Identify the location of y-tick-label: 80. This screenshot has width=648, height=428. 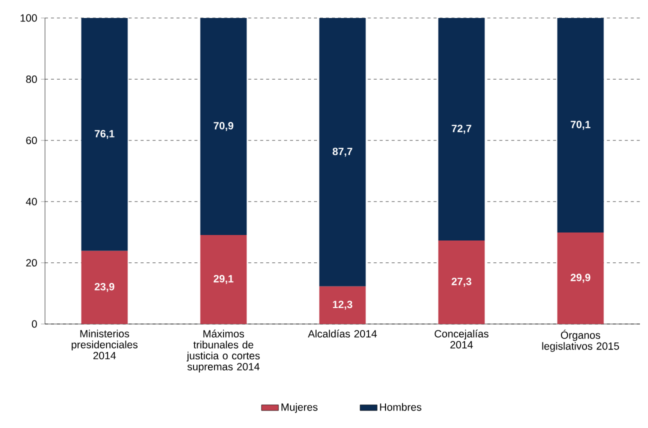
(31, 79).